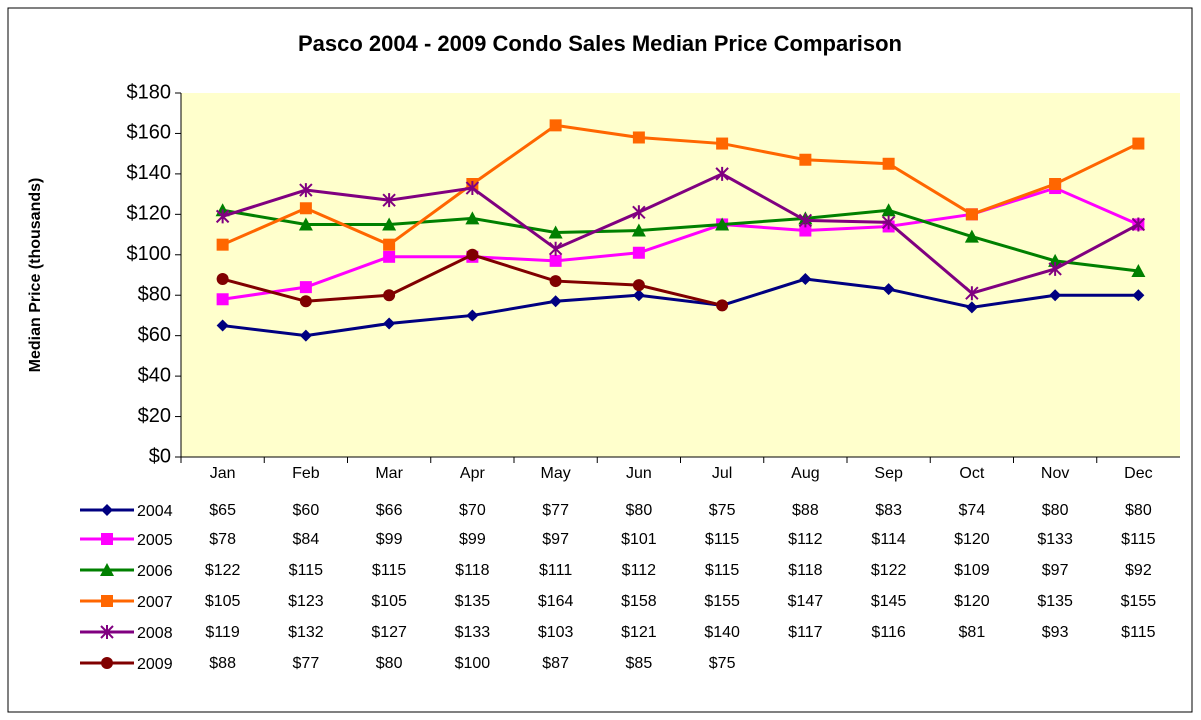 The width and height of the screenshot is (1201, 720). What do you see at coordinates (154, 416) in the screenshot?
I see `y-tick-label: $20` at bounding box center [154, 416].